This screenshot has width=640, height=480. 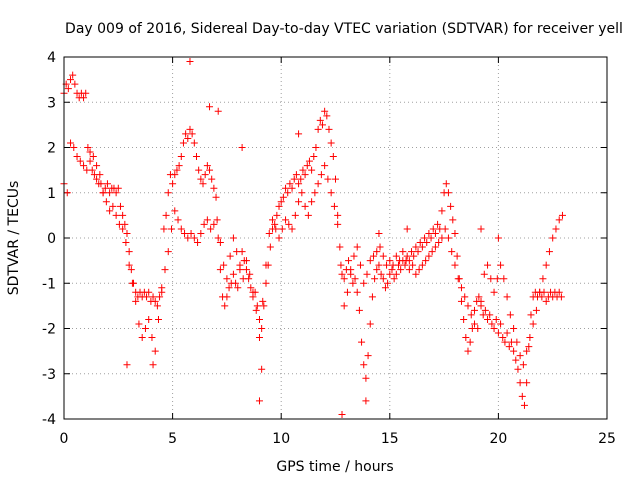 I want to click on y-tick-label: 1, so click(x=51, y=194).